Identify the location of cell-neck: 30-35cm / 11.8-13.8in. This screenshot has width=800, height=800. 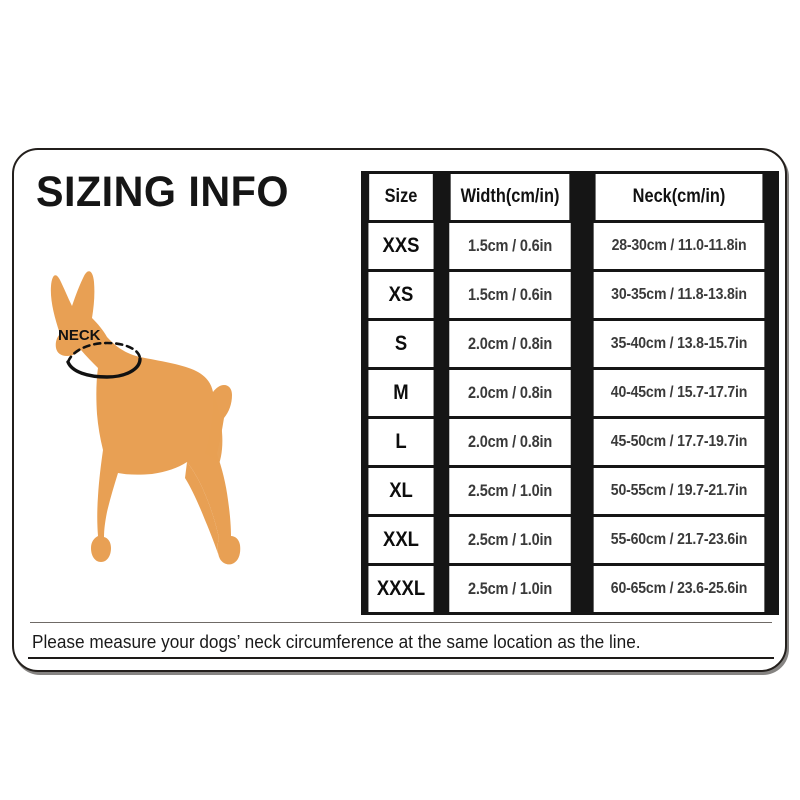
(679, 295).